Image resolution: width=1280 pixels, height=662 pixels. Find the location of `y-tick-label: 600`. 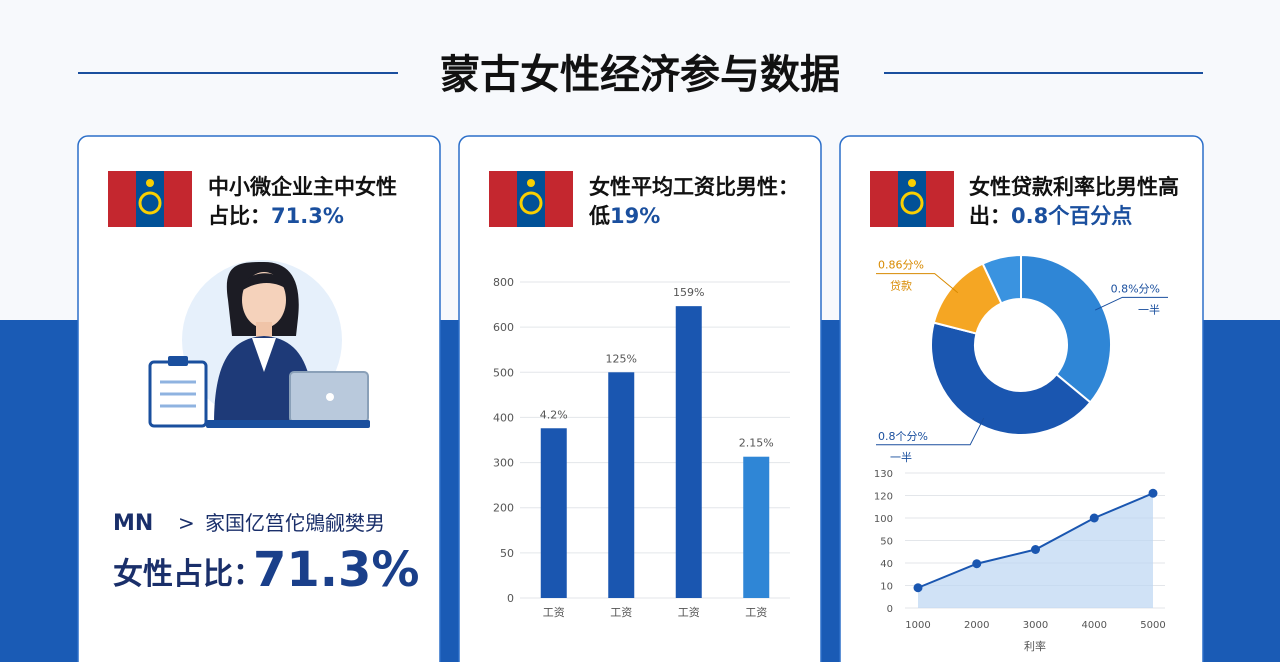

y-tick-label: 600 is located at coordinates (503, 327).